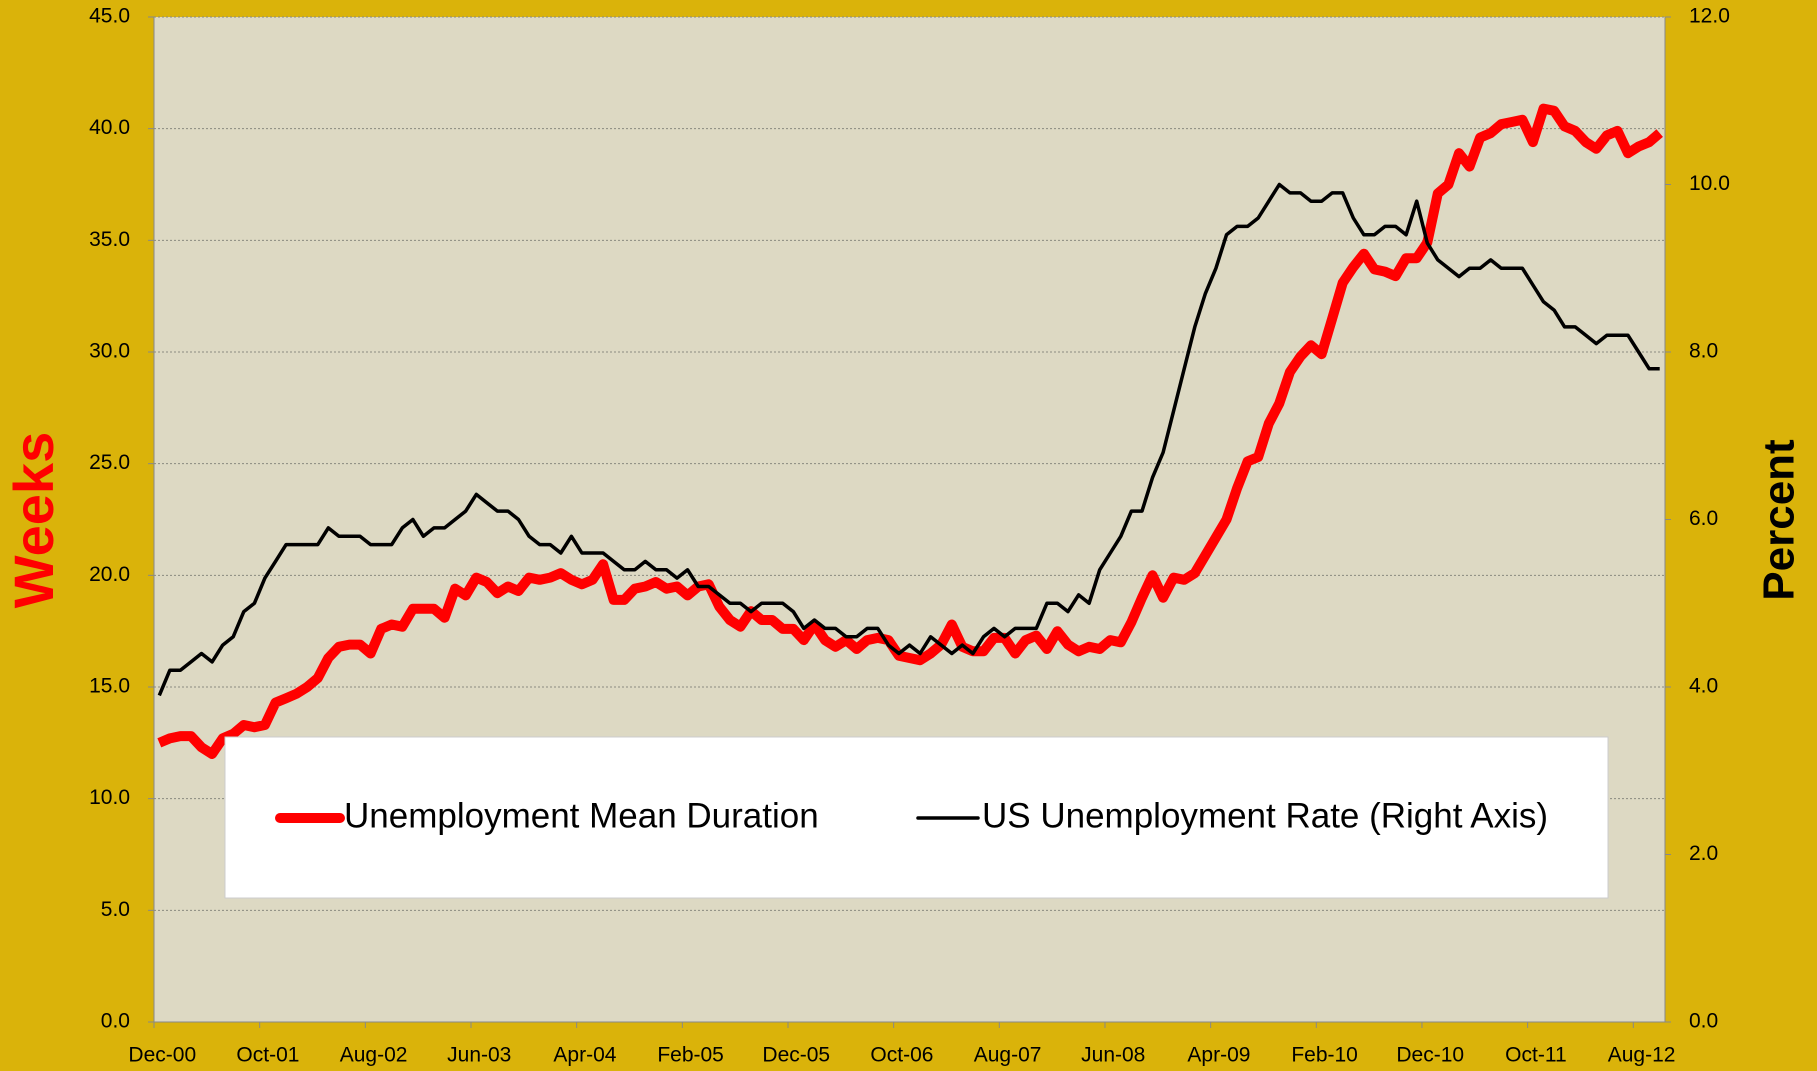 This screenshot has width=1817, height=1071. Describe the element at coordinates (584, 1055) in the screenshot. I see `x-tick-label: Apr-04` at that location.